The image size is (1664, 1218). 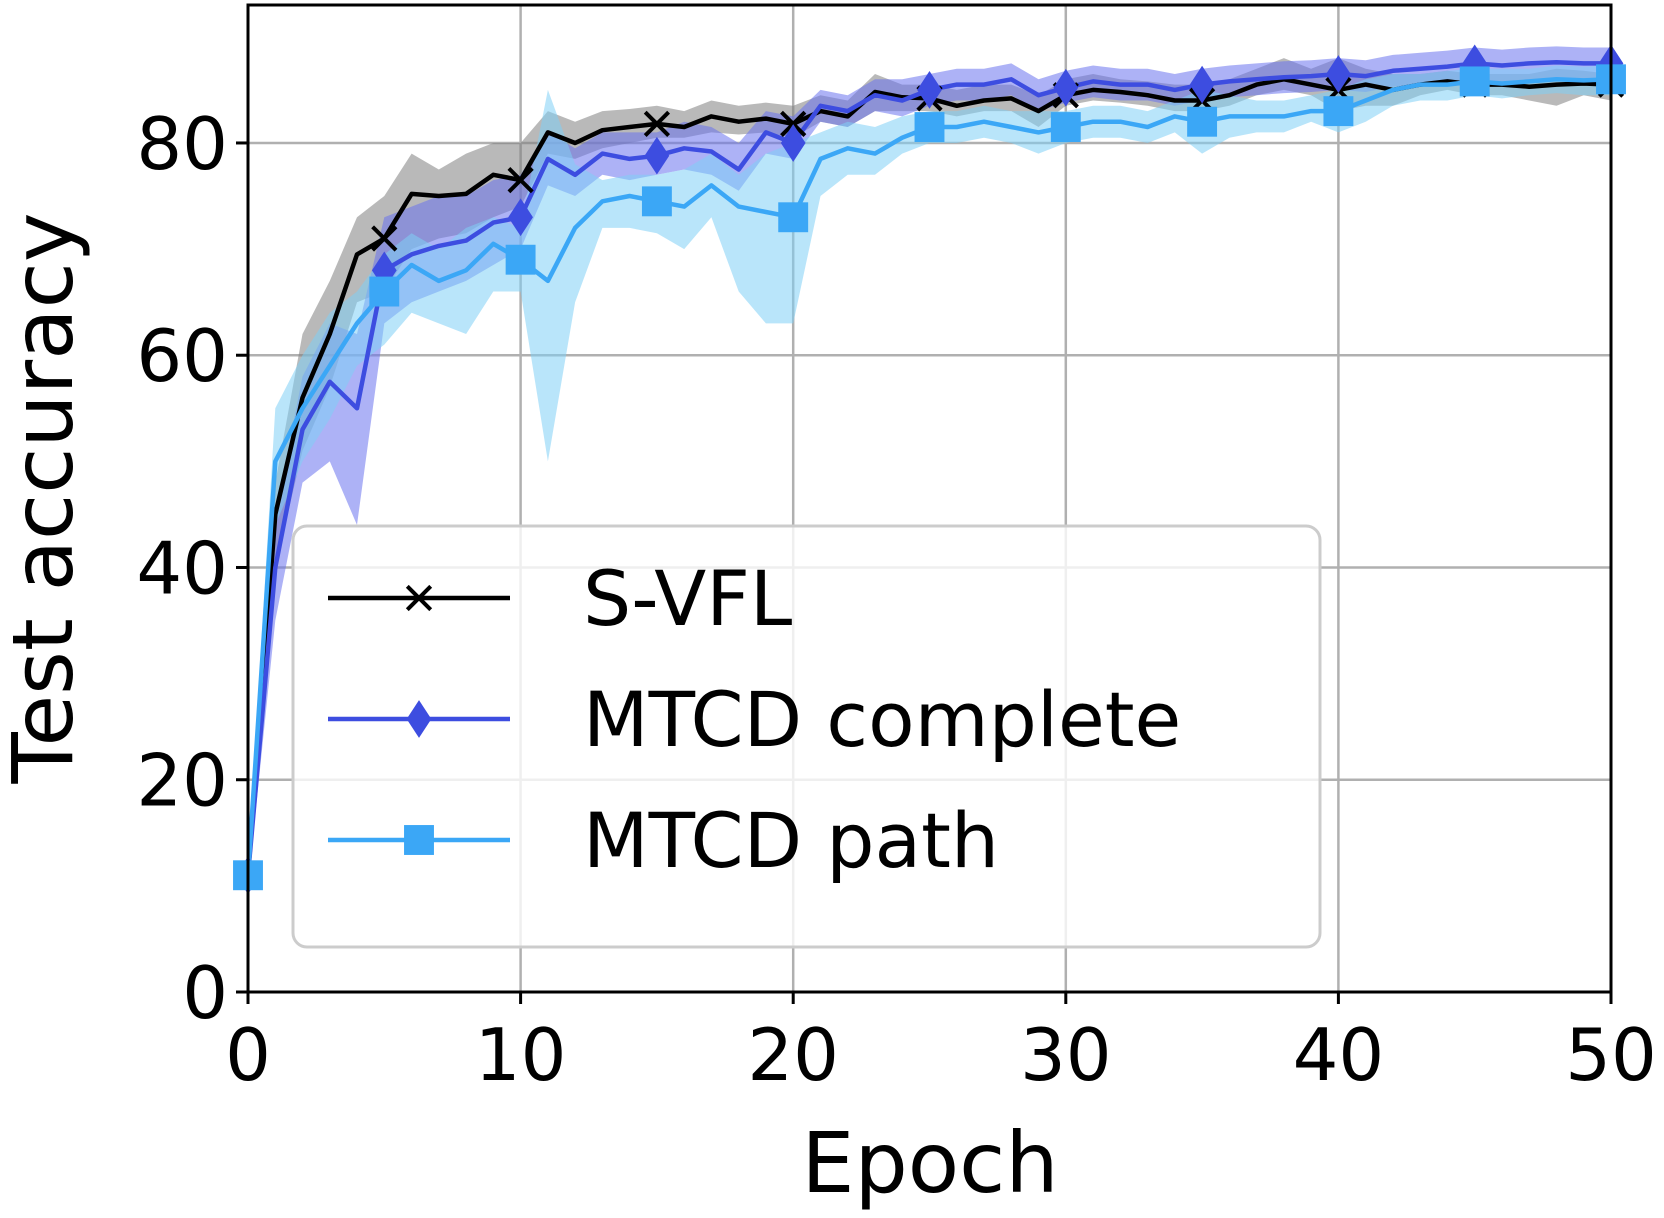 What do you see at coordinates (687, 598) in the screenshot?
I see `legend-label-s-vfl: S-VFL` at bounding box center [687, 598].